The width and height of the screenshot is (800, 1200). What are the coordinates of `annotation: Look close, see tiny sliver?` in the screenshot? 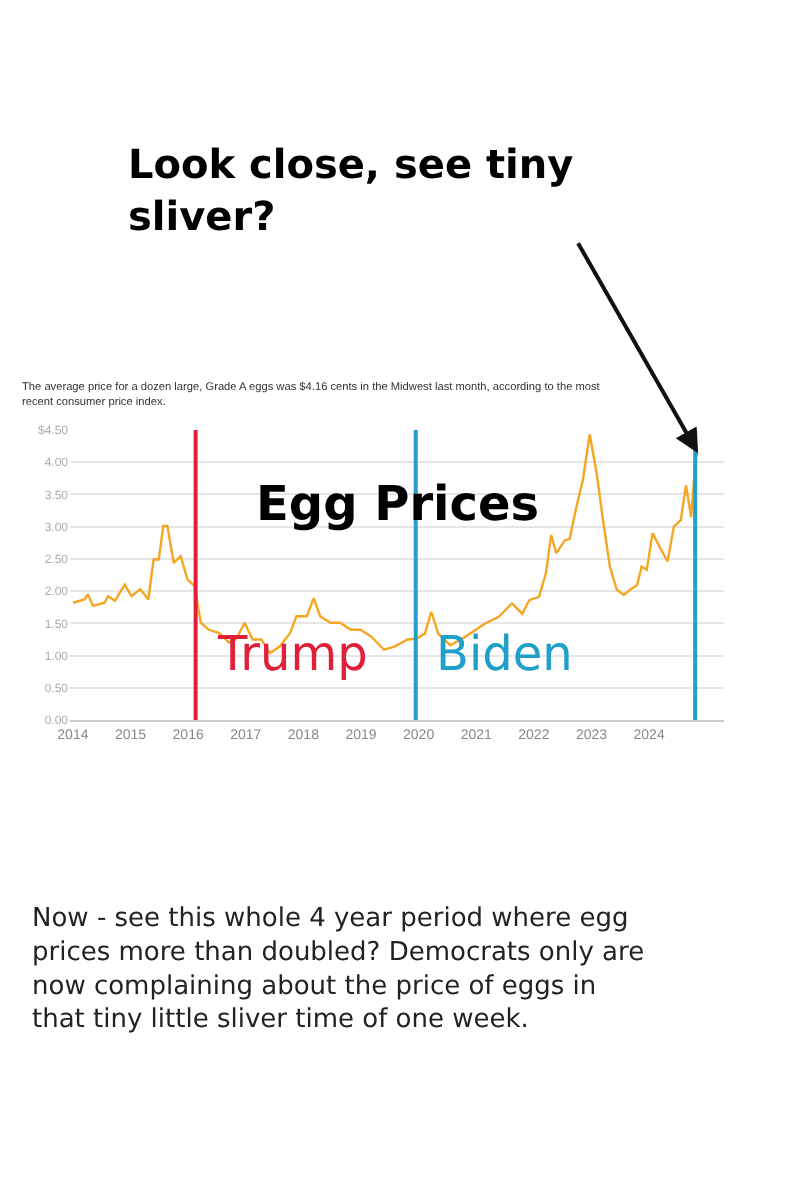 It's located at (351, 190).